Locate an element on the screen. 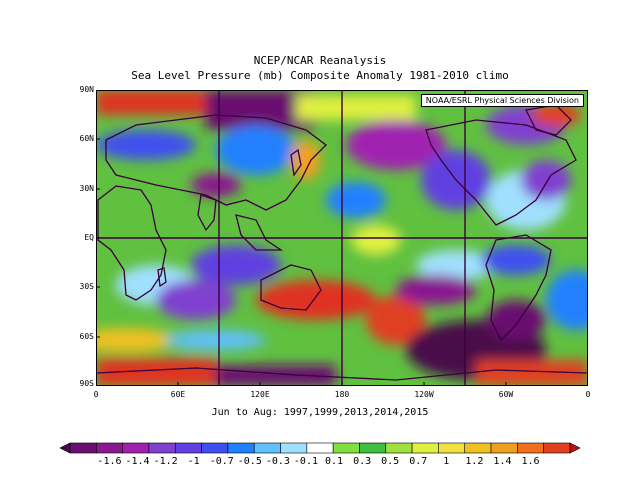  colorbar-label: 0.5 is located at coordinates (390, 461).